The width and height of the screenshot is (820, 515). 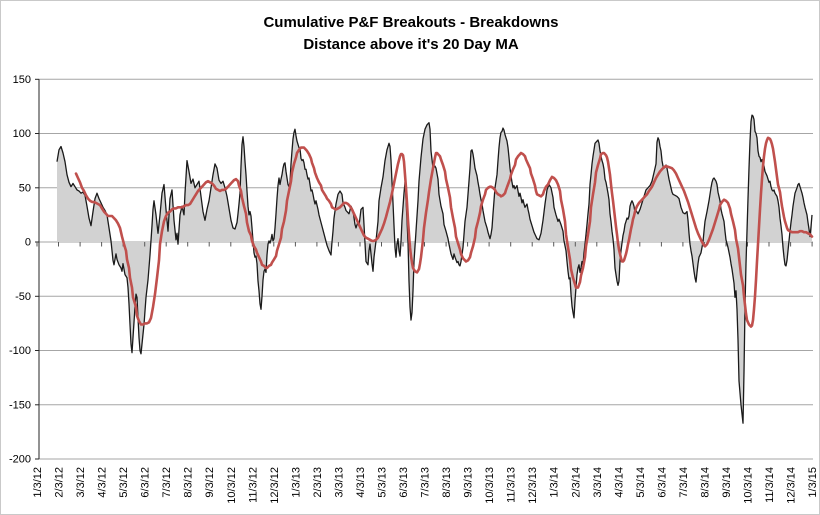 I want to click on x-tick-label: 6/3/13, so click(x=404, y=482).